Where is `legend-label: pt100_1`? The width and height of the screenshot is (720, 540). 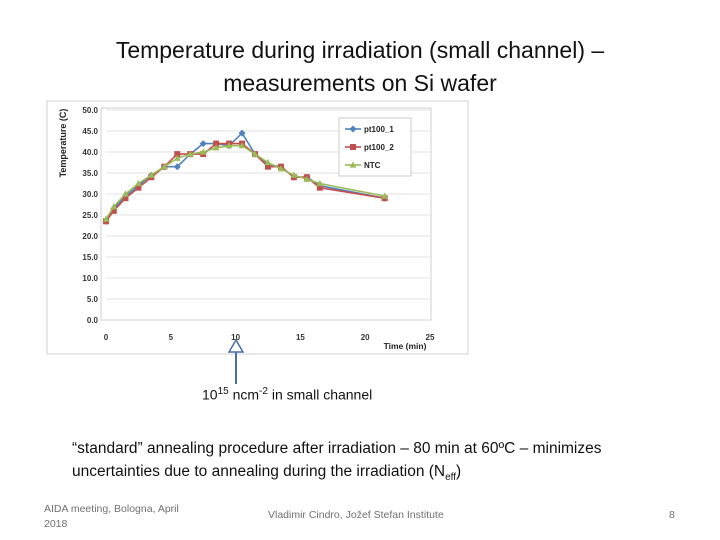 legend-label: pt100_1 is located at coordinates (379, 129).